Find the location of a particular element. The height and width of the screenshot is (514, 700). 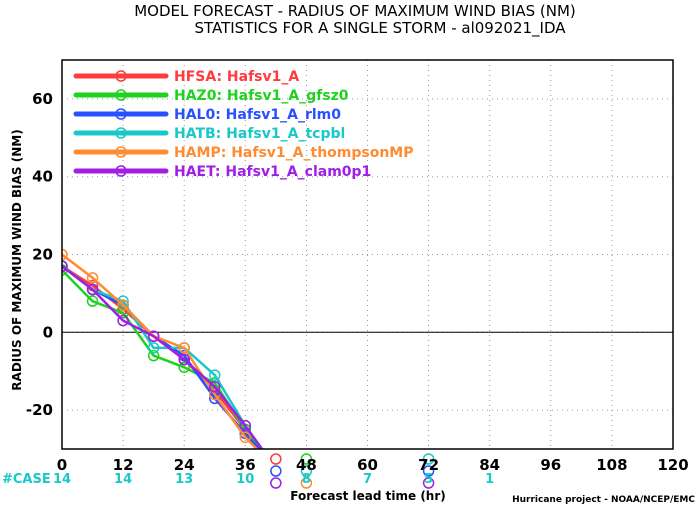

legend-label-2: HAL0: Hafsv1_A_rlm0 is located at coordinates (257, 115).